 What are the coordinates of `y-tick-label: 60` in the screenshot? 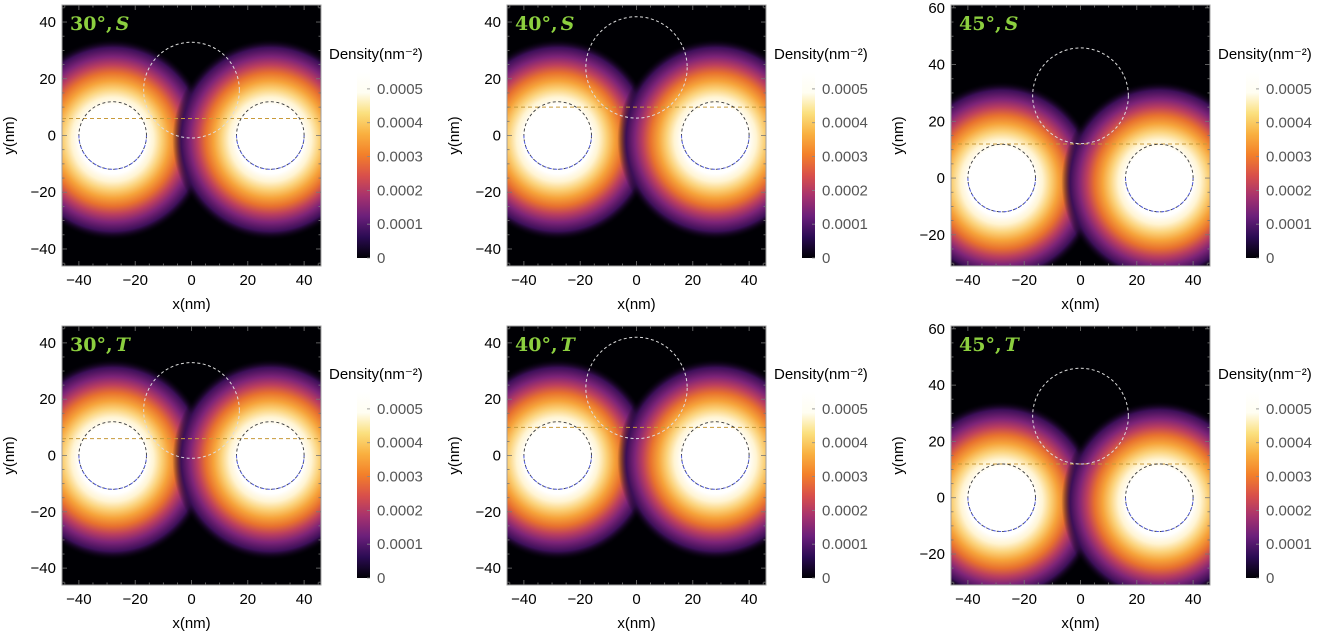 It's located at (936, 8).